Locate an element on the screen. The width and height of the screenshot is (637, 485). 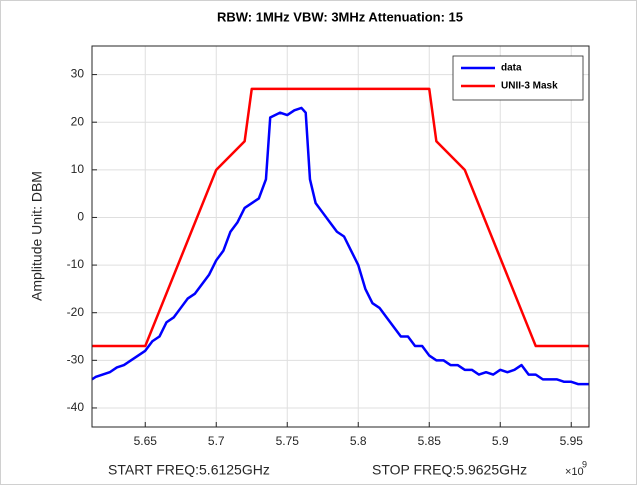
stop-frequency: STOP FREQ:5.9625GHz is located at coordinates (449, 470).